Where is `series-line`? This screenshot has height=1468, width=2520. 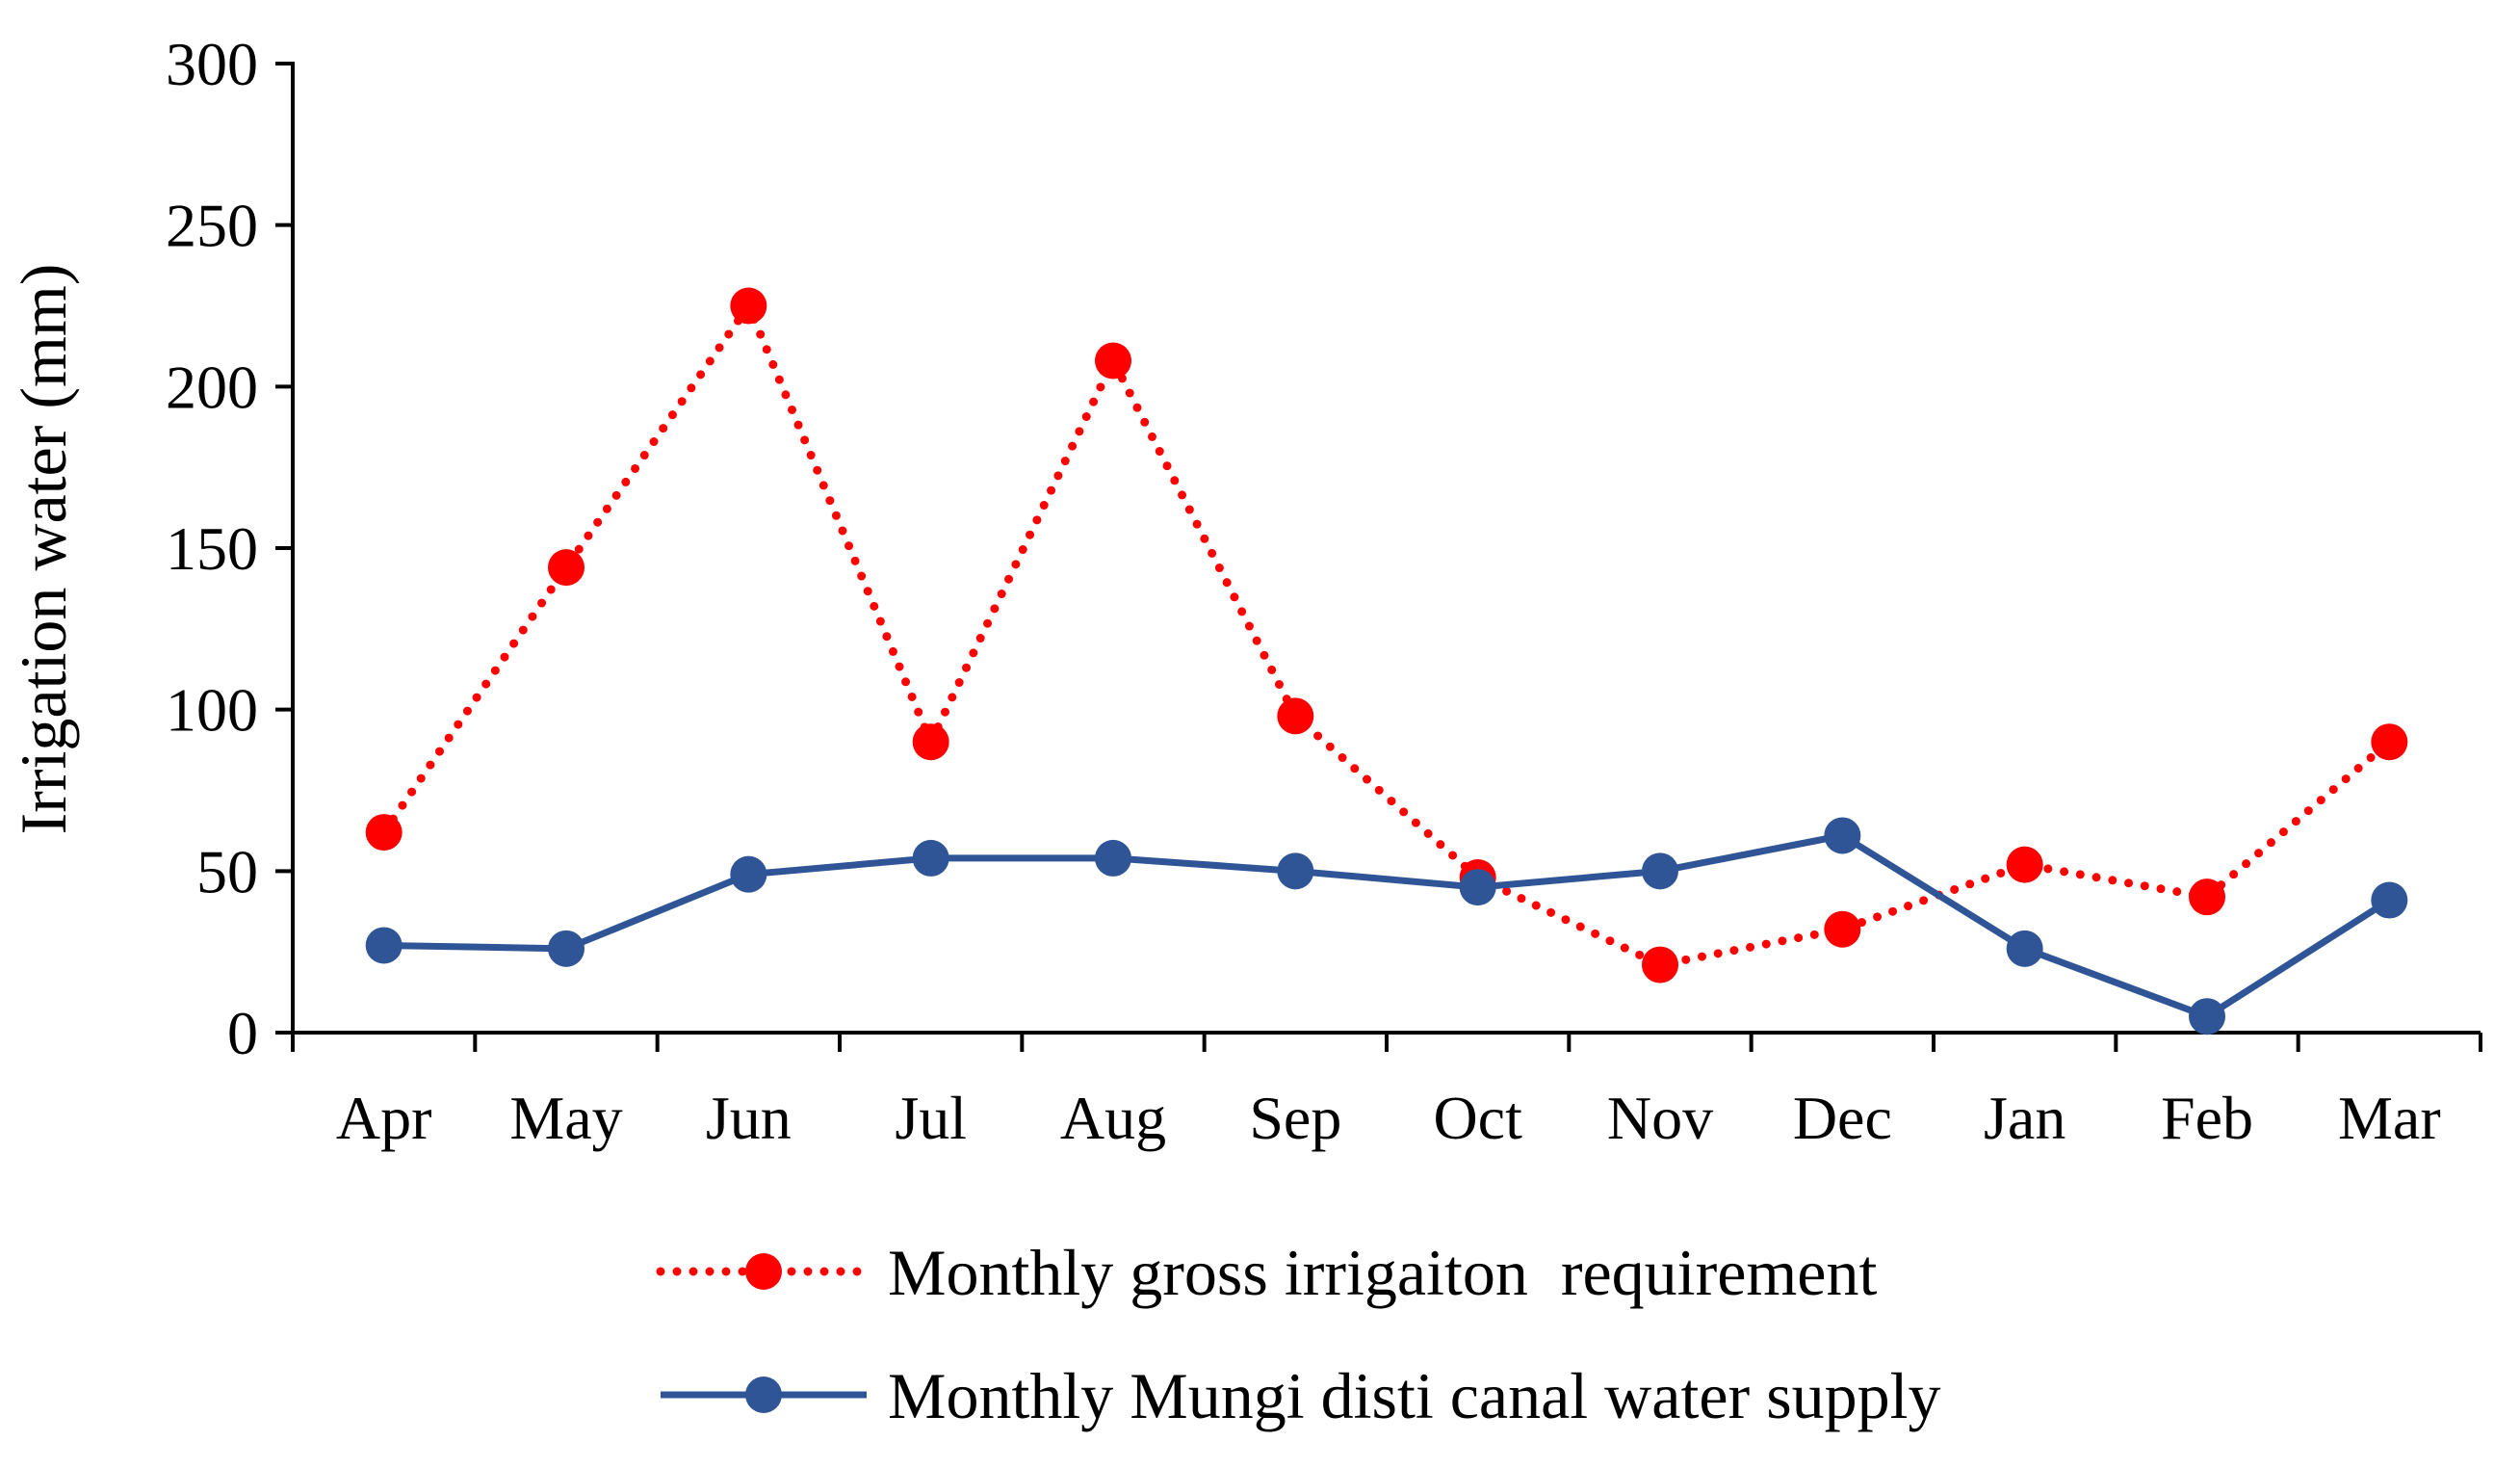
series-line is located at coordinates (1388, 925).